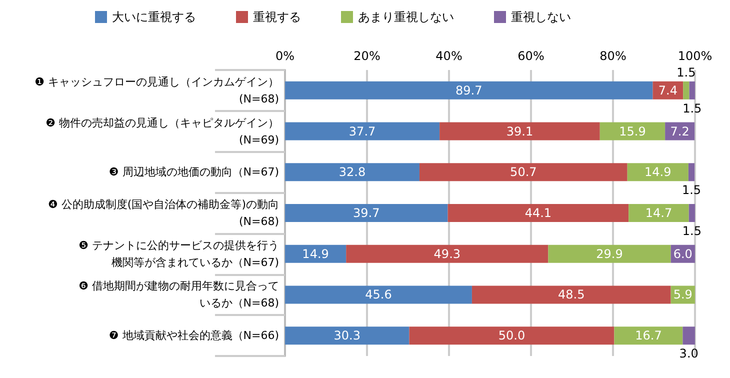 This screenshot has width=730, height=378. What do you see at coordinates (695, 56) in the screenshot?
I see `x-tick-label: 100%` at bounding box center [695, 56].